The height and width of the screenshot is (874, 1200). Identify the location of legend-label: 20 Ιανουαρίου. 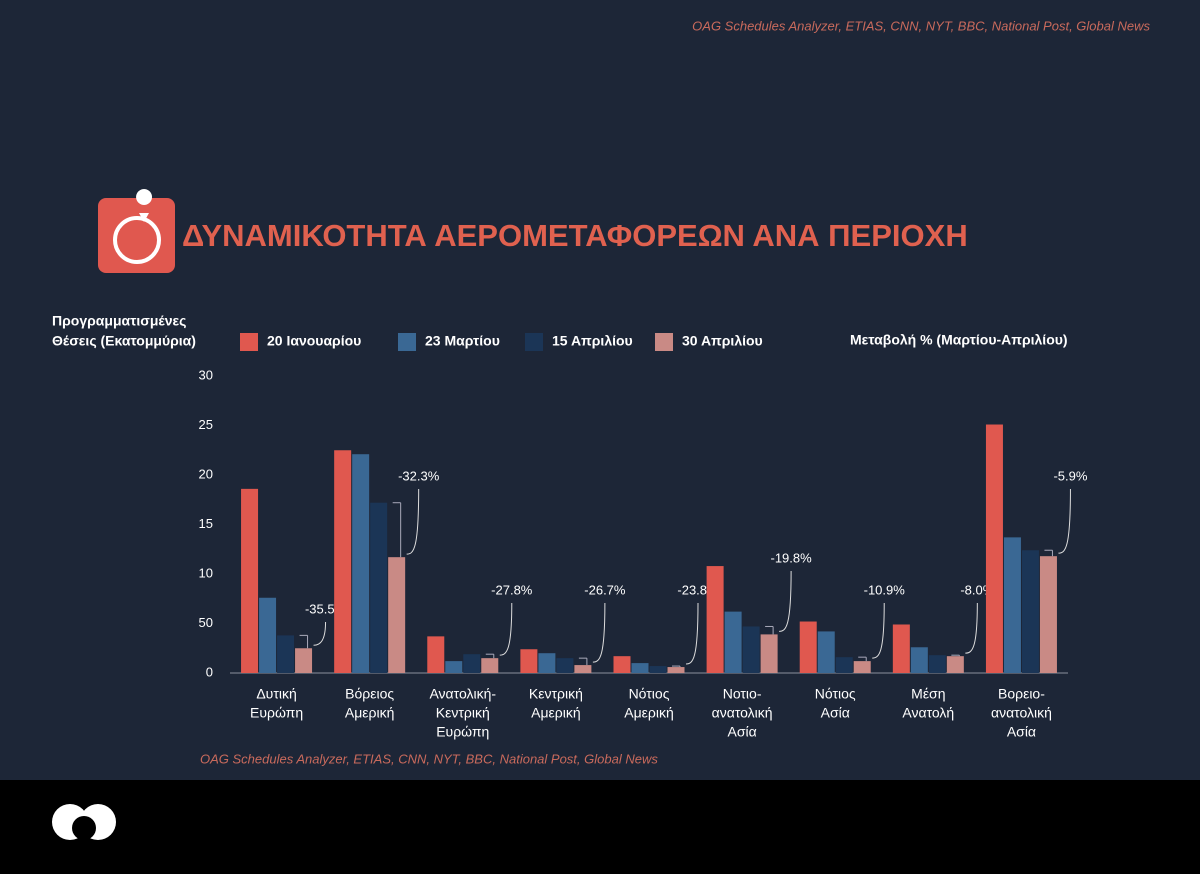
(314, 341).